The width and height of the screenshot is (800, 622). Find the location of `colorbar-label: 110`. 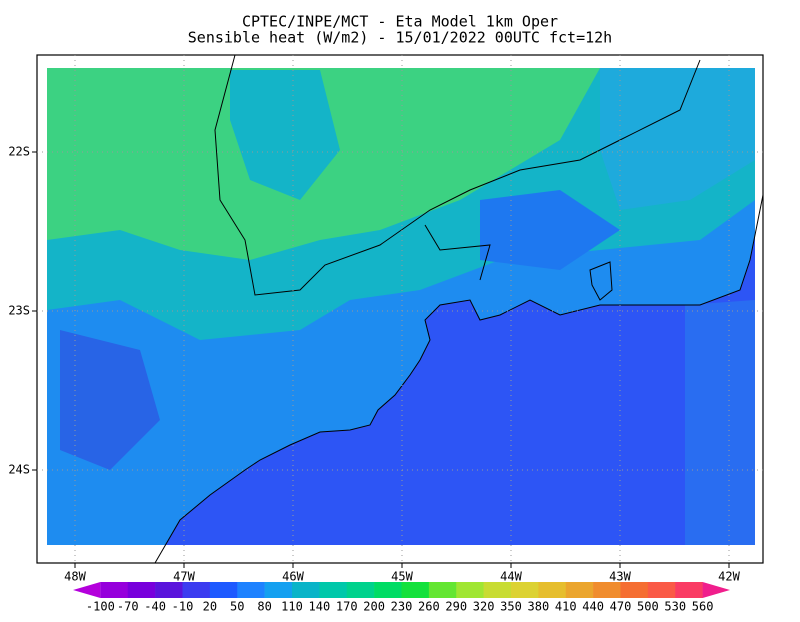

colorbar-label: 110 is located at coordinates (292, 607).